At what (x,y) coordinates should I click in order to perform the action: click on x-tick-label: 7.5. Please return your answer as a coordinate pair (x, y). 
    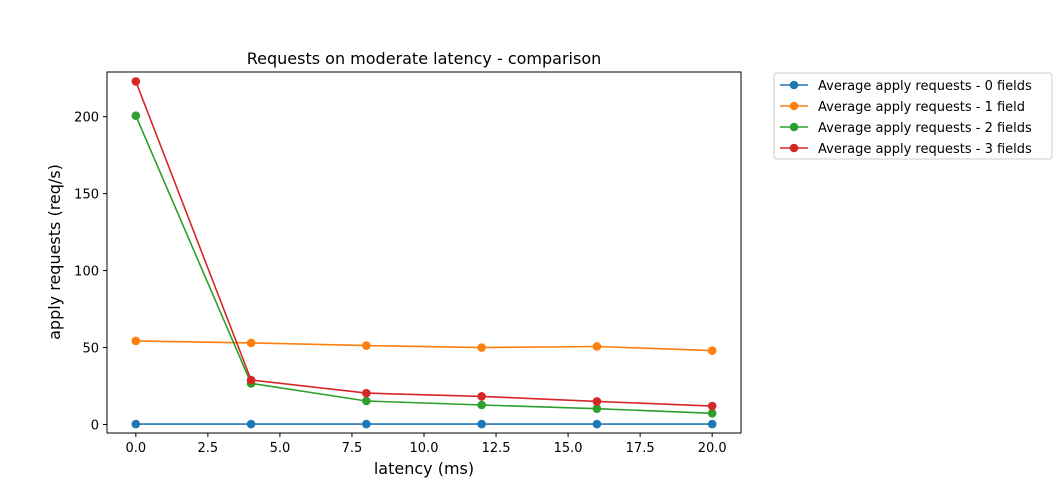
    Looking at the image, I should click on (352, 448).